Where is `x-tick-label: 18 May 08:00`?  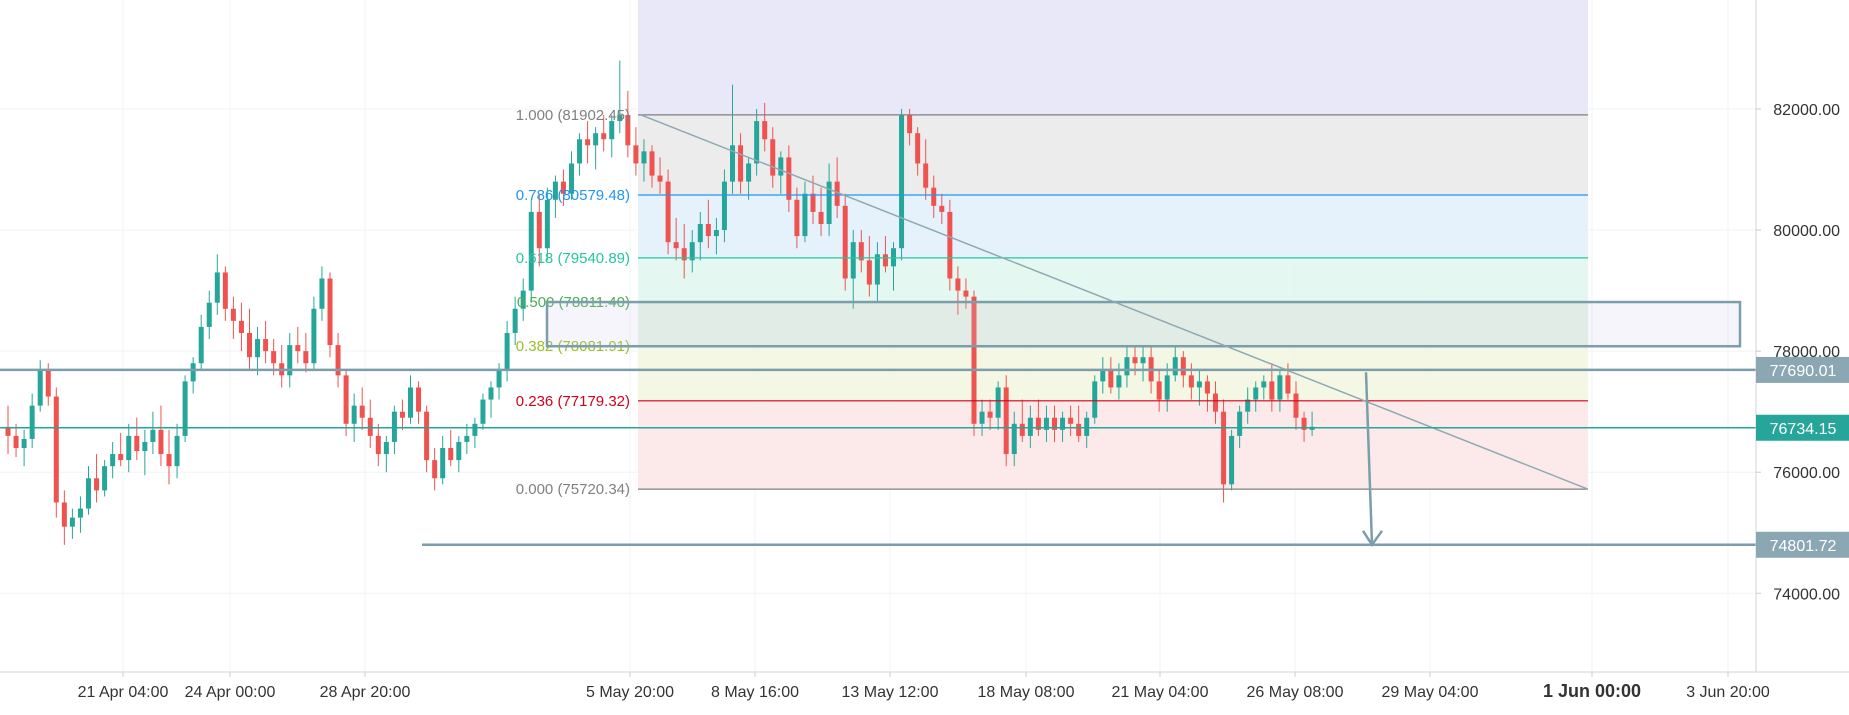 x-tick-label: 18 May 08:00 is located at coordinates (1026, 692).